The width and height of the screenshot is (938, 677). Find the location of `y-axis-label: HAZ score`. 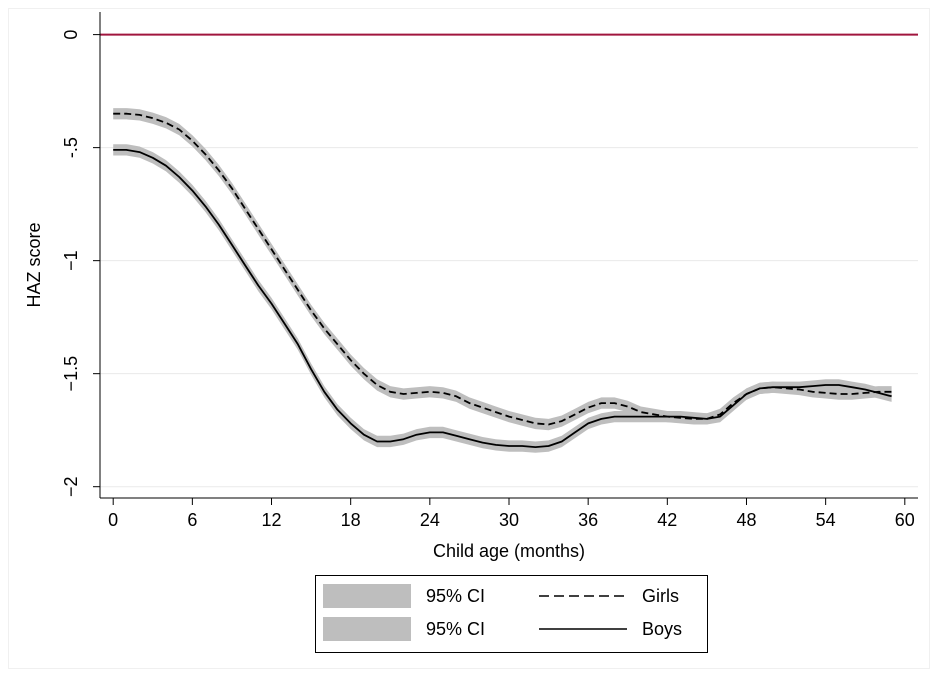

y-axis-label: HAZ score is located at coordinates (34, 264).